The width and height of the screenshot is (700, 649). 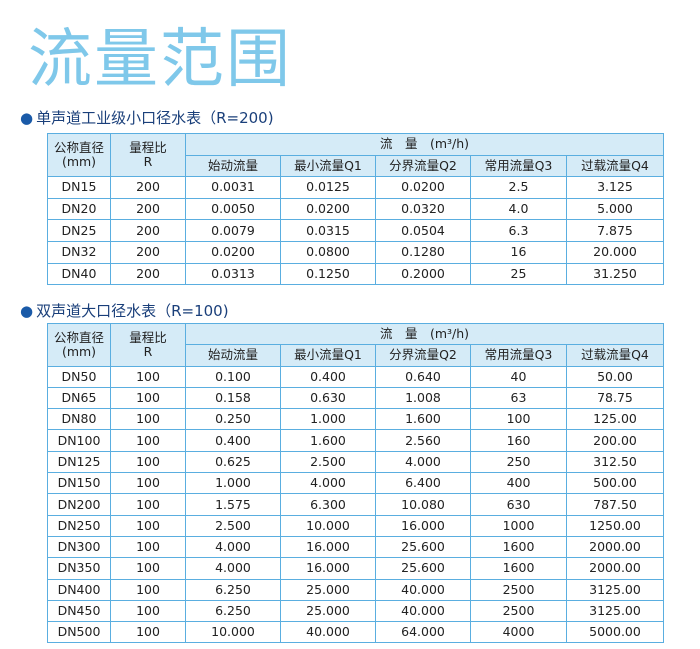 What do you see at coordinates (423, 568) in the screenshot?
I see `cell-text: 25.600` at bounding box center [423, 568].